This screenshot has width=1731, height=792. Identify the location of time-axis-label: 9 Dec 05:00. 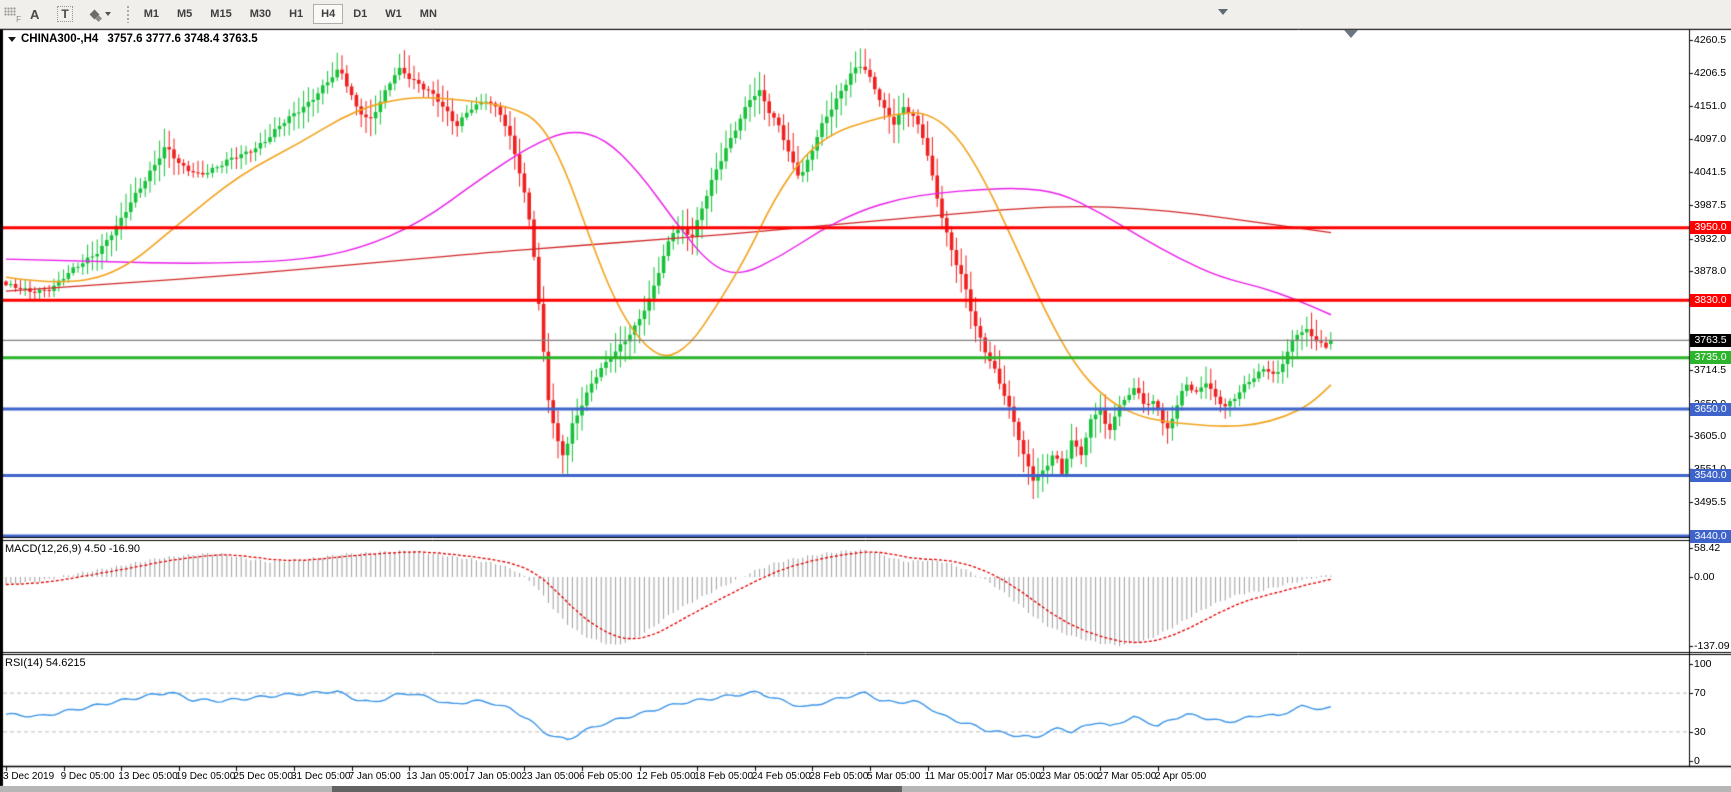
(87, 776).